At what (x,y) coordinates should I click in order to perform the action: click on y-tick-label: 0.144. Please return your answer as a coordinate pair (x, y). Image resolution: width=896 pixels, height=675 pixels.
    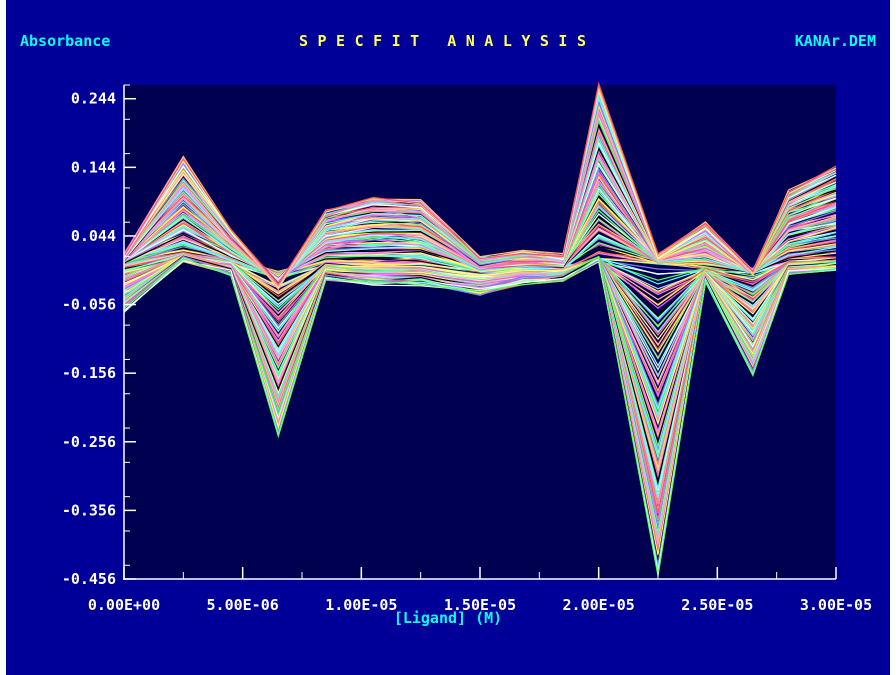
    Looking at the image, I should click on (93, 167).